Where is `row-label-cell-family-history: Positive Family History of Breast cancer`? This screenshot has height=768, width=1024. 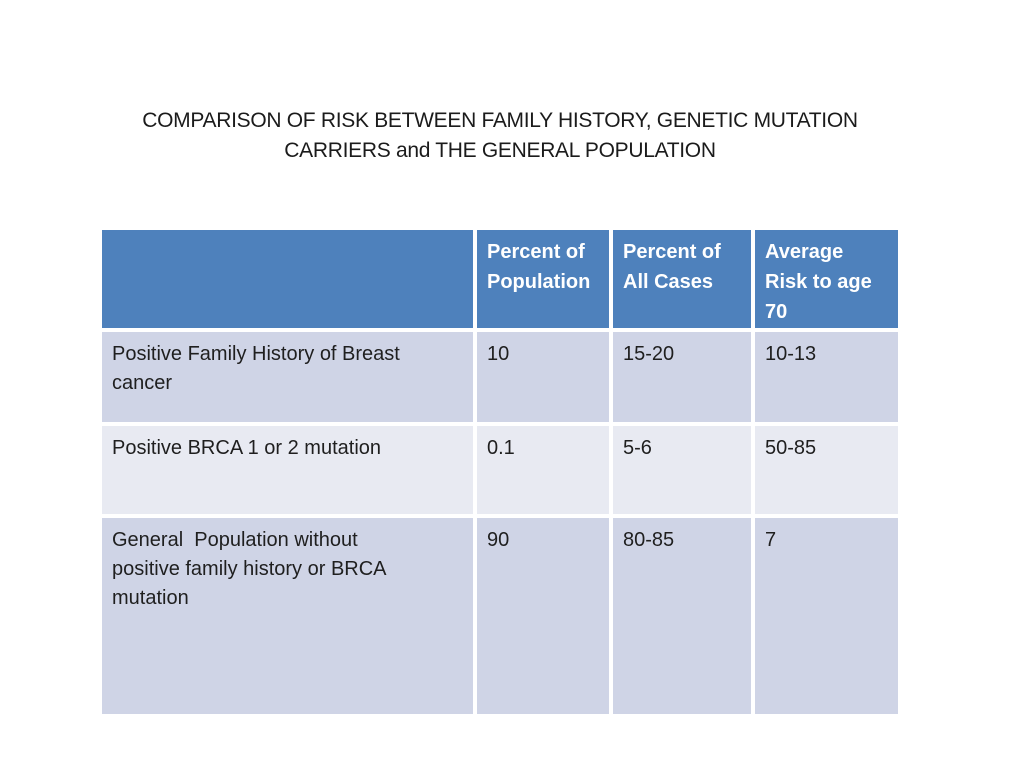
row-label-cell-family-history: Positive Family History of Breast cancer is located at coordinates (287, 377).